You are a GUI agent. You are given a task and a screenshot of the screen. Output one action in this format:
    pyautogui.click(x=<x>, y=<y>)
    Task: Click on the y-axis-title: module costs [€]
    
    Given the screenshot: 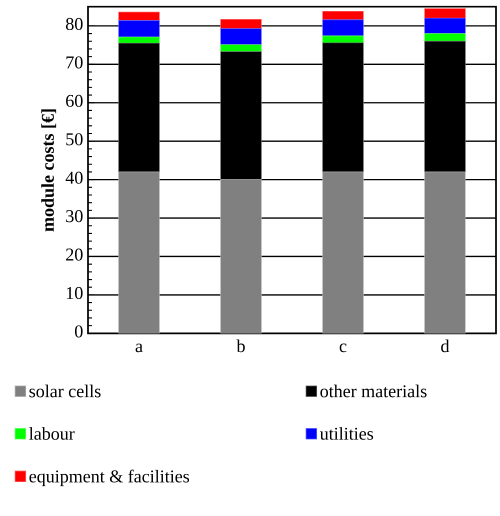 What is the action you would take?
    pyautogui.click(x=48, y=170)
    